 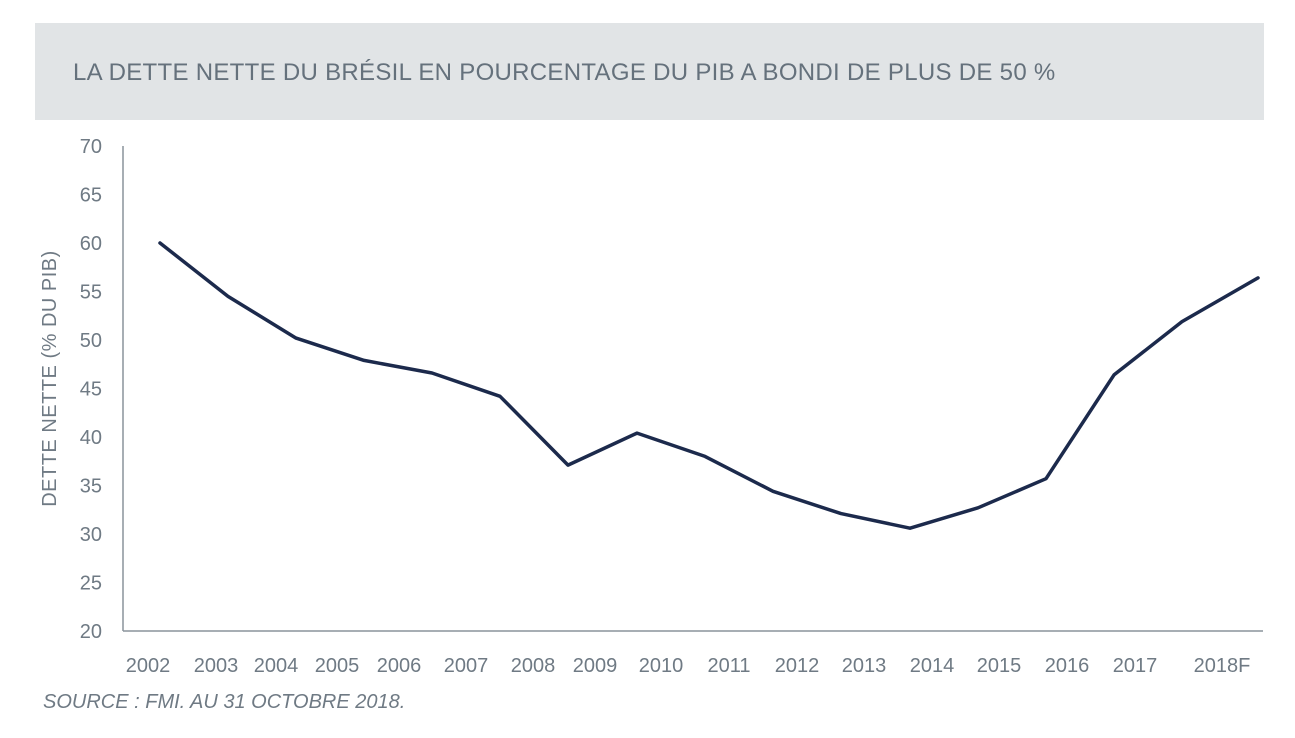 What do you see at coordinates (864, 666) in the screenshot?
I see `x-tick-label: 2013` at bounding box center [864, 666].